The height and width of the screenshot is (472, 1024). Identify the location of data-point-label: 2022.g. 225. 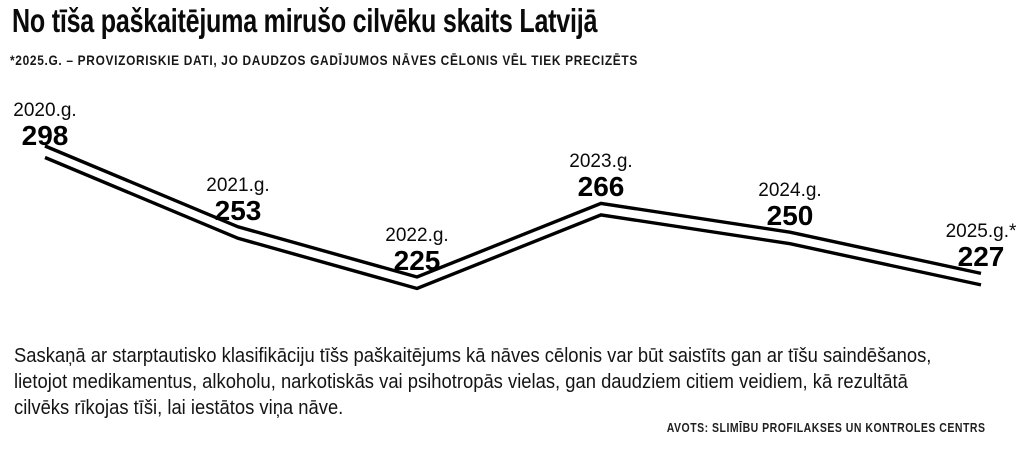
(417, 251).